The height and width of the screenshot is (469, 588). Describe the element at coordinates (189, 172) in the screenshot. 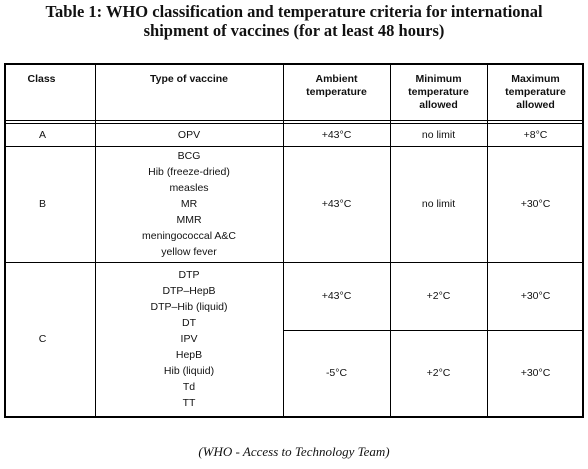

I see `vaccine: Hib (freeze-dried)` at that location.